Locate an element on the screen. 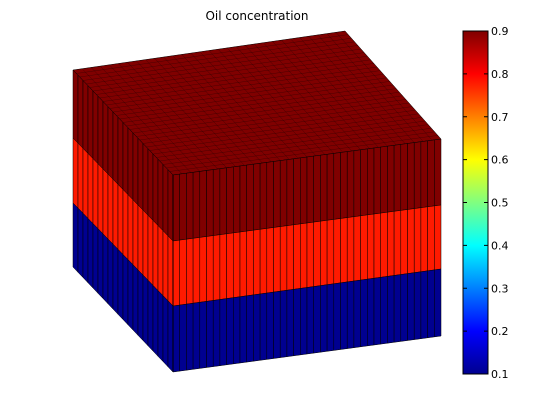 The height and width of the screenshot is (420, 560). chart-title: Oil concentration is located at coordinates (256, 16).